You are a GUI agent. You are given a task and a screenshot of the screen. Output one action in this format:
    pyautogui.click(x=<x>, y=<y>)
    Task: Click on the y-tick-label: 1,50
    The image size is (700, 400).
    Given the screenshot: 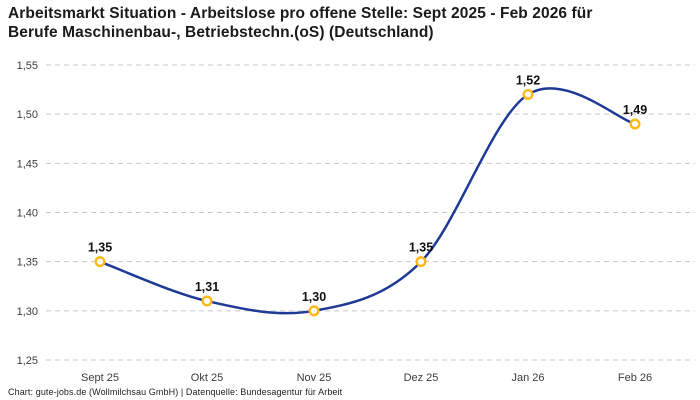 What is the action you would take?
    pyautogui.click(x=27, y=115)
    